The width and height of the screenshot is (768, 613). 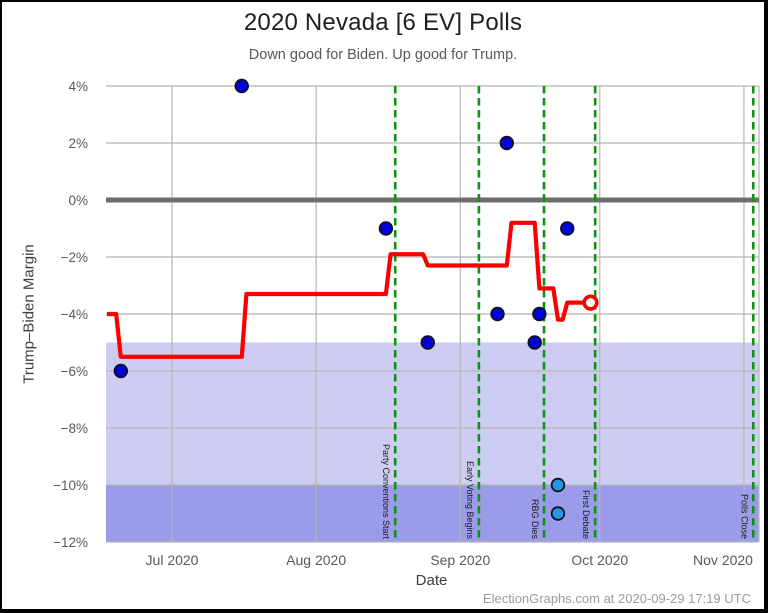 I want to click on margin-band, so click(x=432, y=513).